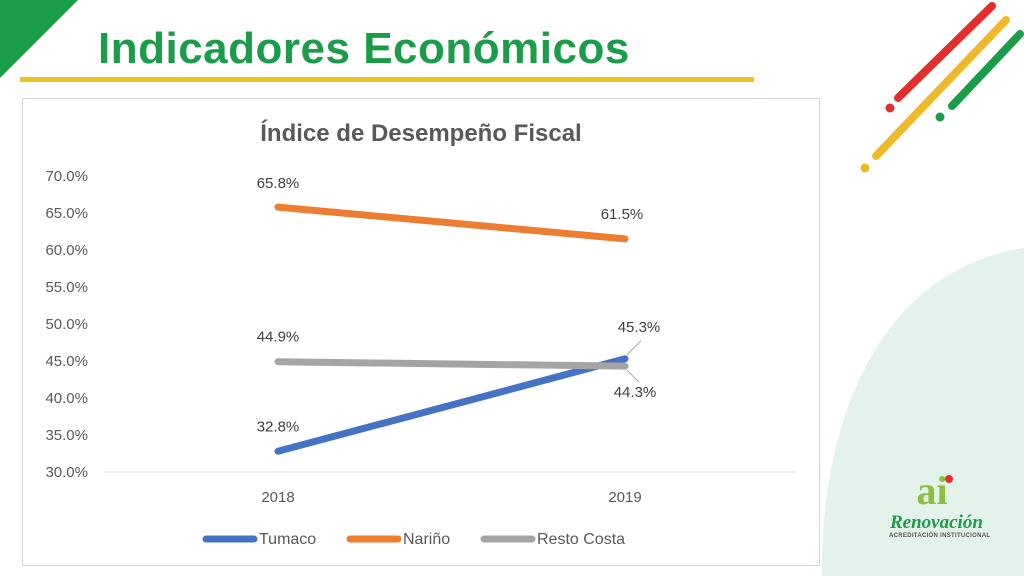  What do you see at coordinates (635, 392) in the screenshot?
I see `data-label: 44.3%` at bounding box center [635, 392].